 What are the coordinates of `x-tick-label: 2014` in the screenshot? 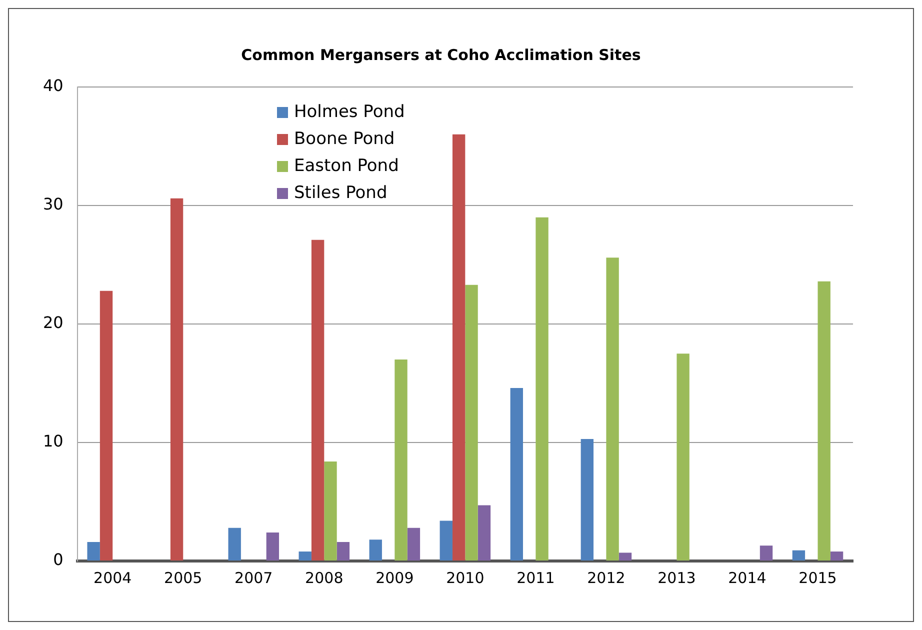 It's located at (747, 577).